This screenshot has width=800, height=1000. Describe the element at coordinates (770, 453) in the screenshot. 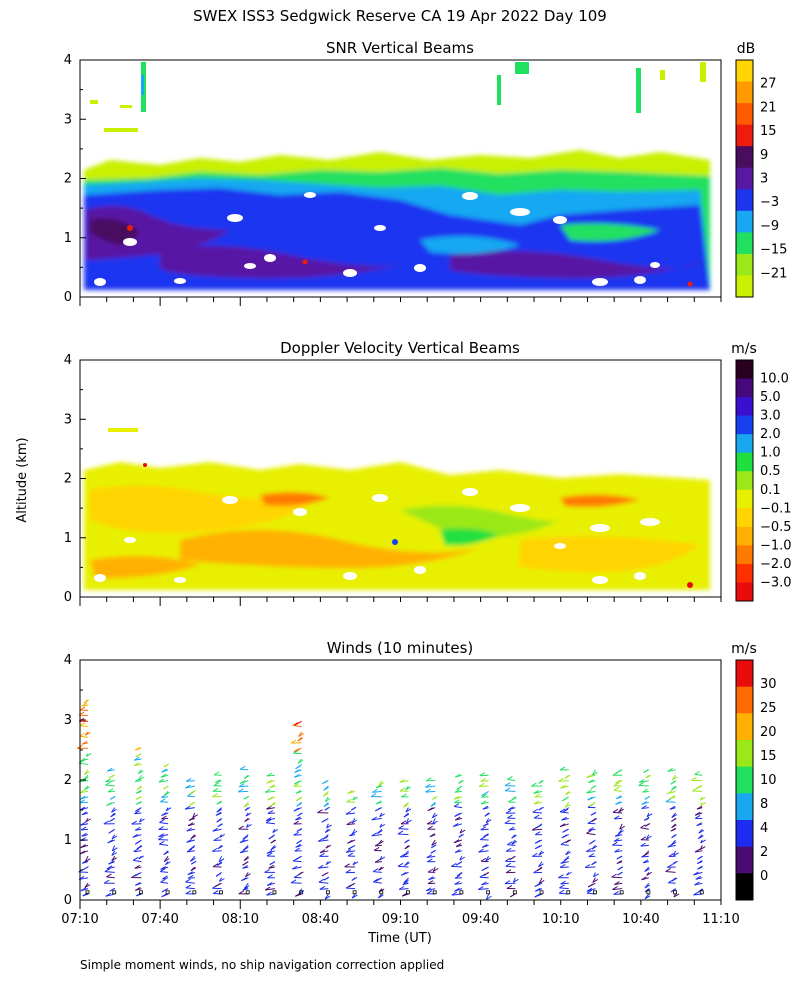

I see `colorbar-label: 1.0` at that location.